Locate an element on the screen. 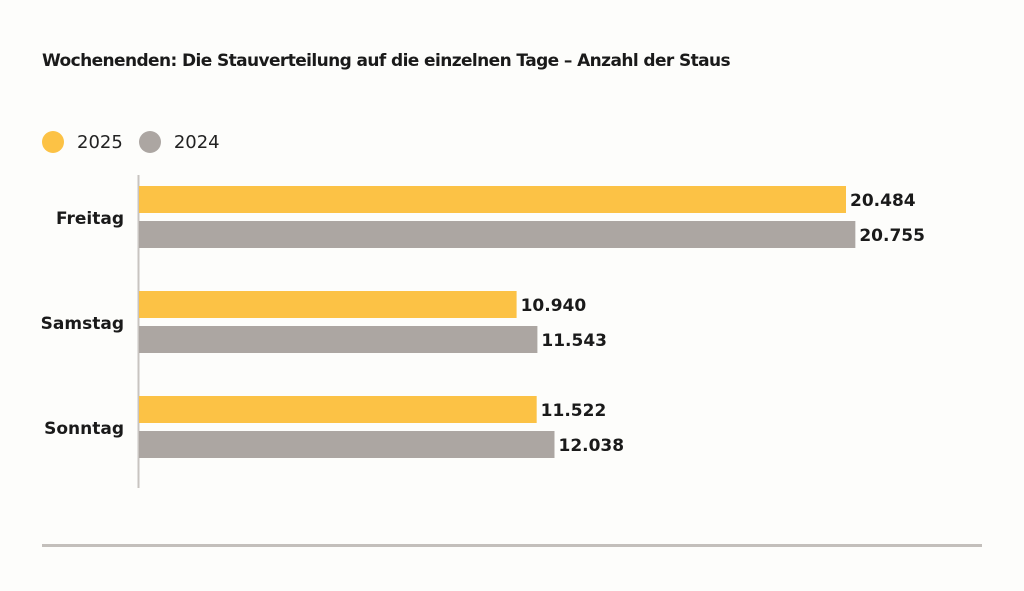 The image size is (1024, 591). bar-sonntag-2024 is located at coordinates (347, 444).